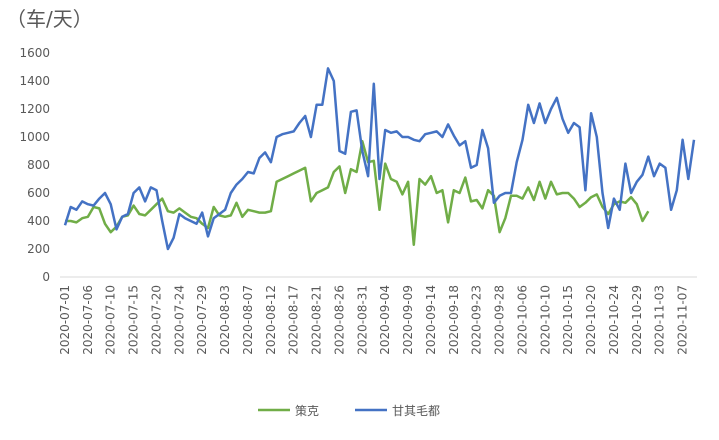 The width and height of the screenshot is (719, 440). Describe the element at coordinates (225, 320) in the screenshot. I see `x-tick-label: 2020-08-03` at that location.